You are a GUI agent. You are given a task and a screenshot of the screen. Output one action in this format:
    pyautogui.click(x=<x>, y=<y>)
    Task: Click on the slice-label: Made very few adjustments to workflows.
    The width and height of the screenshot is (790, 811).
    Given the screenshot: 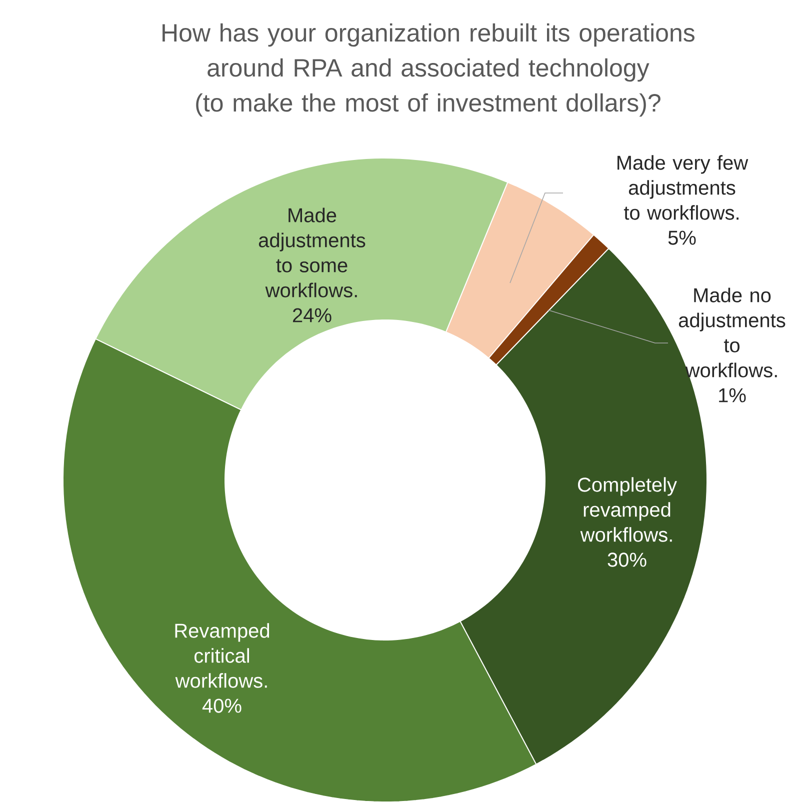 What is the action you would take?
    pyautogui.click(x=683, y=187)
    